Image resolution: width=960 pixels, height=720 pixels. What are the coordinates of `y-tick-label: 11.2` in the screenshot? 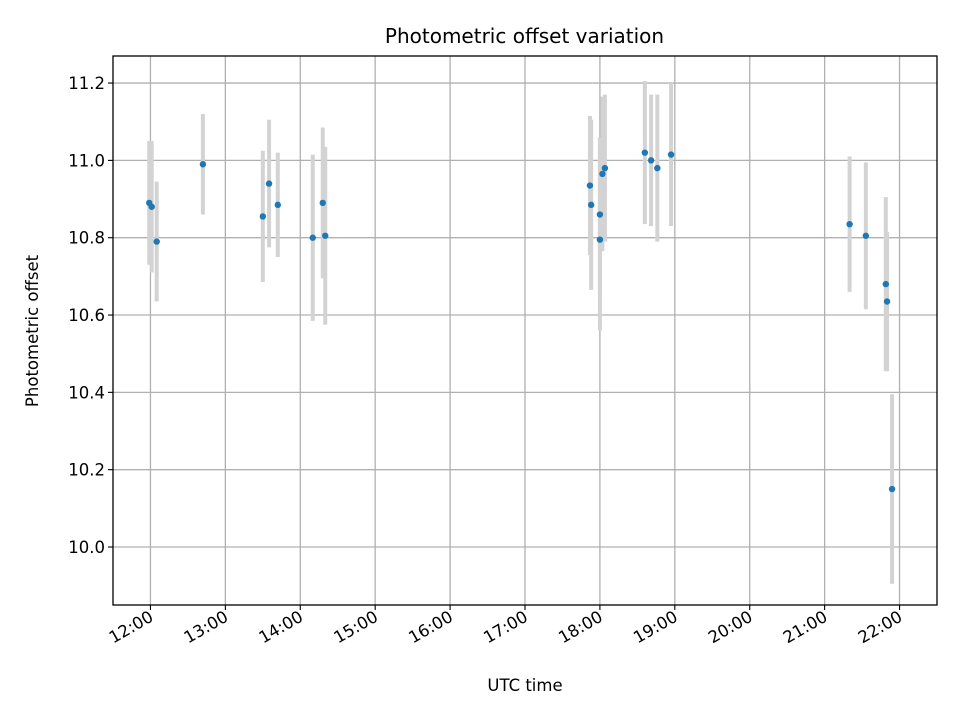 It's located at (86, 83).